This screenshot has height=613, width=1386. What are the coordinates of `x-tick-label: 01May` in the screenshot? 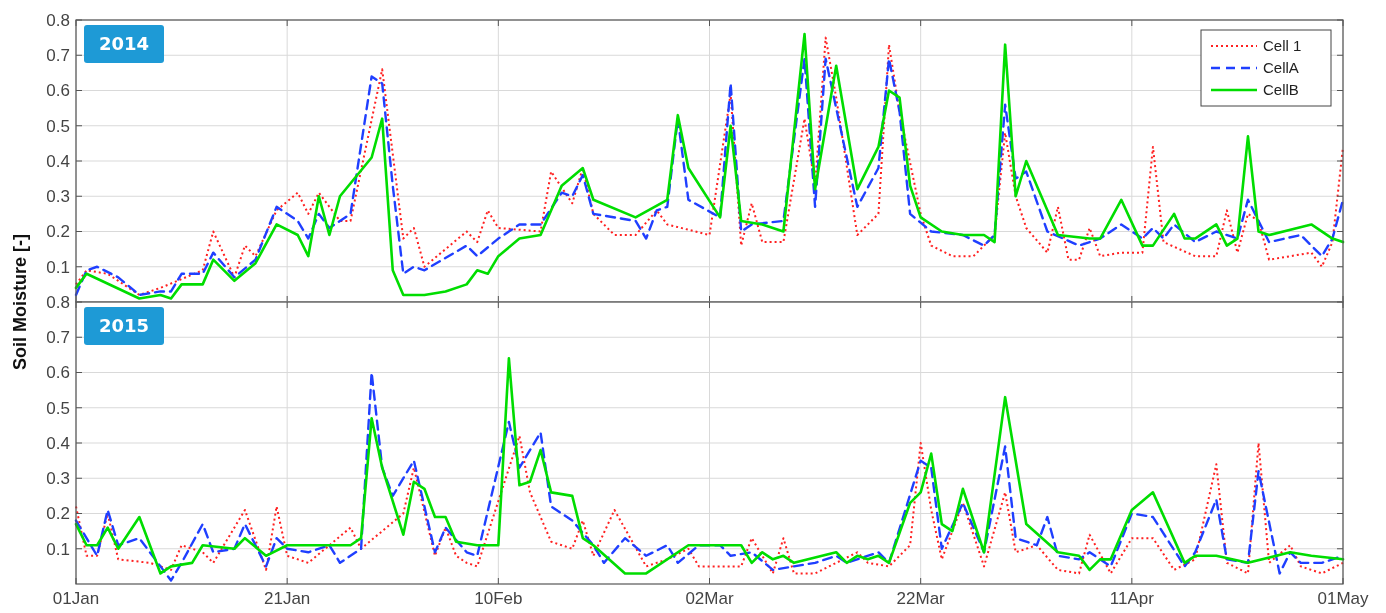 It's located at (1343, 598).